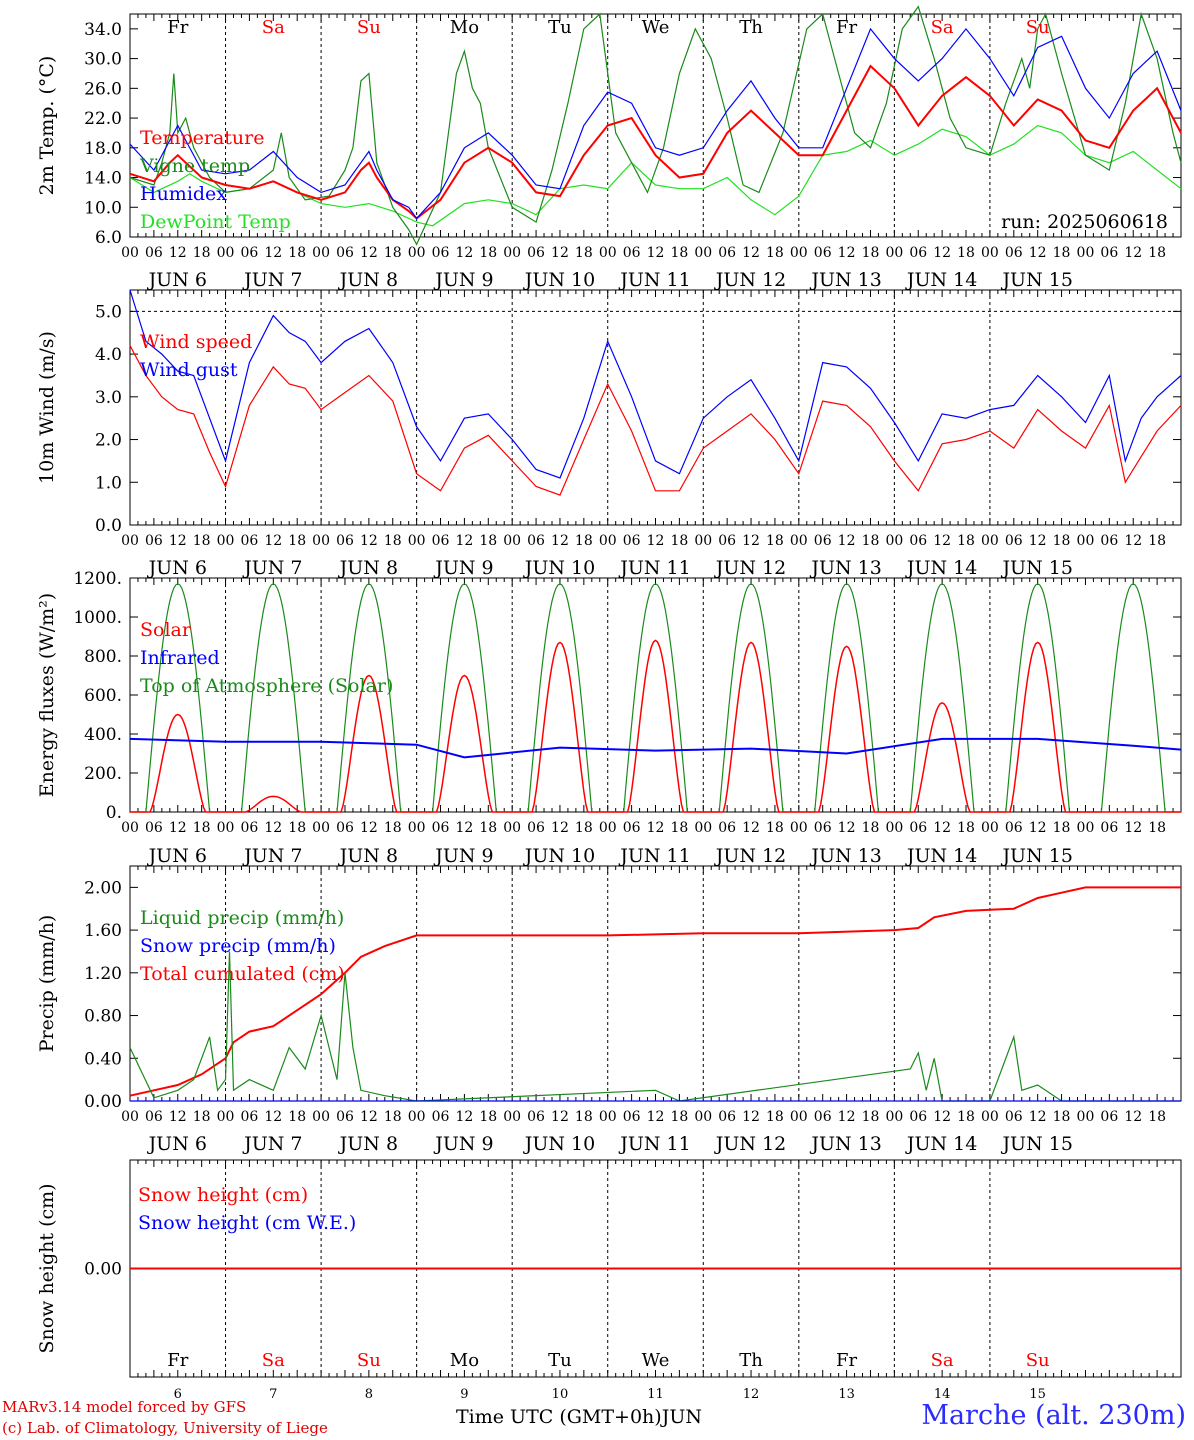 Image resolution: width=1194 pixels, height=1440 pixels. Describe the element at coordinates (846, 1393) in the screenshot. I see `day-number-label: 13` at that location.